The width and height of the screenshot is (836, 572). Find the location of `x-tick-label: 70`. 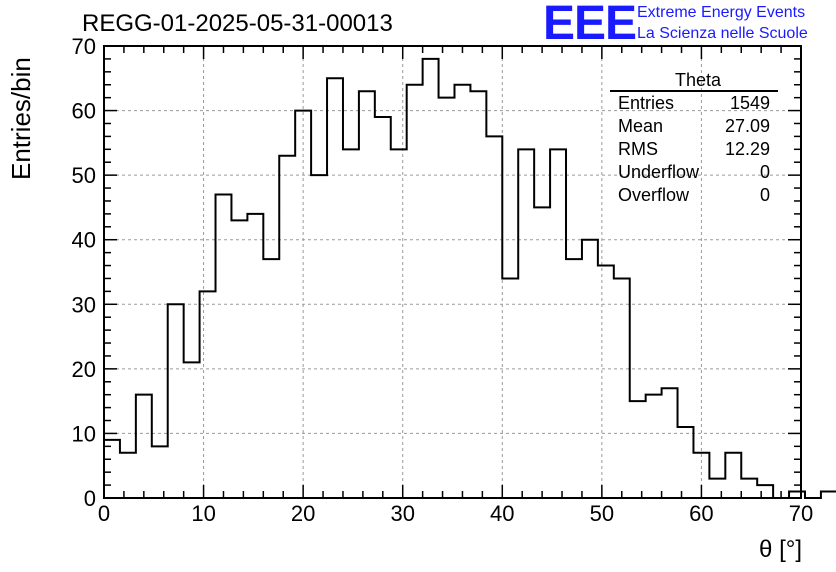

x-tick-label: 70 is located at coordinates (801, 513).